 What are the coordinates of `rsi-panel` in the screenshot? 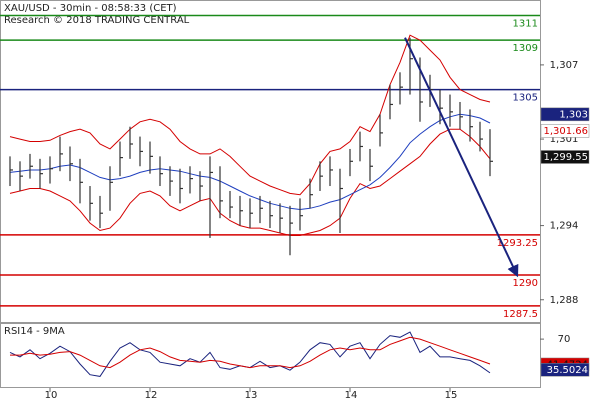 It's located at (270, 355).